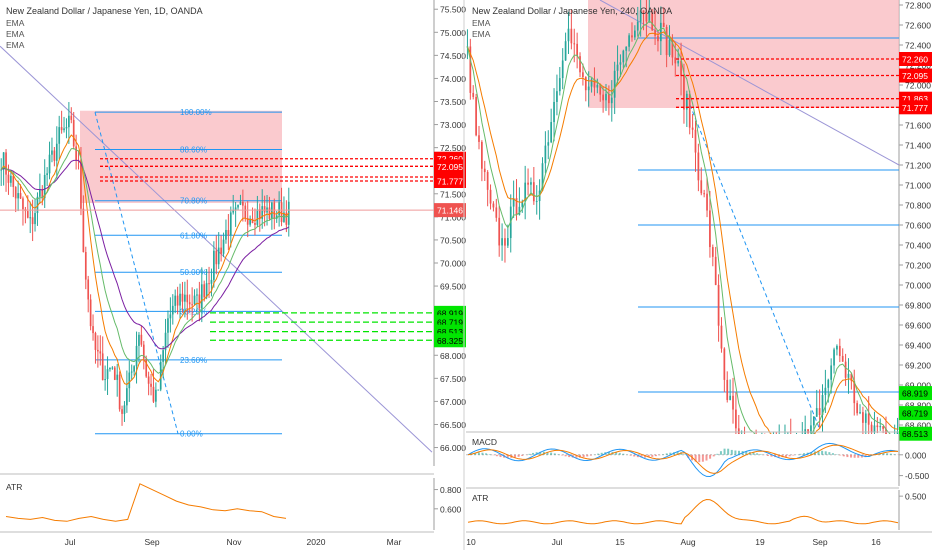 The width and height of the screenshot is (932, 550). Describe the element at coordinates (193, 272) in the screenshot. I see `fib-label: 50.00%` at that location.